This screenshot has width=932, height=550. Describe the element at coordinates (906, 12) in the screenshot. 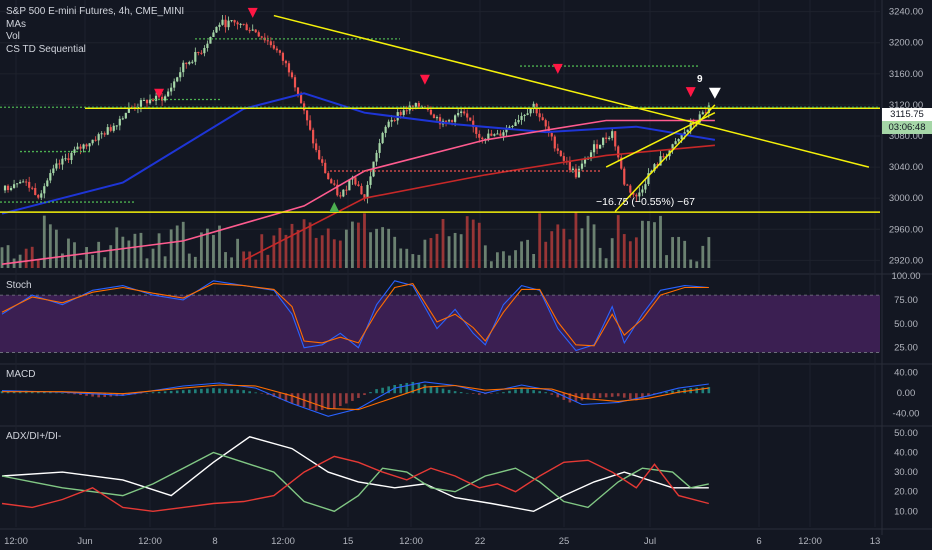

I see `price-tick-label: 3240.00` at that location.